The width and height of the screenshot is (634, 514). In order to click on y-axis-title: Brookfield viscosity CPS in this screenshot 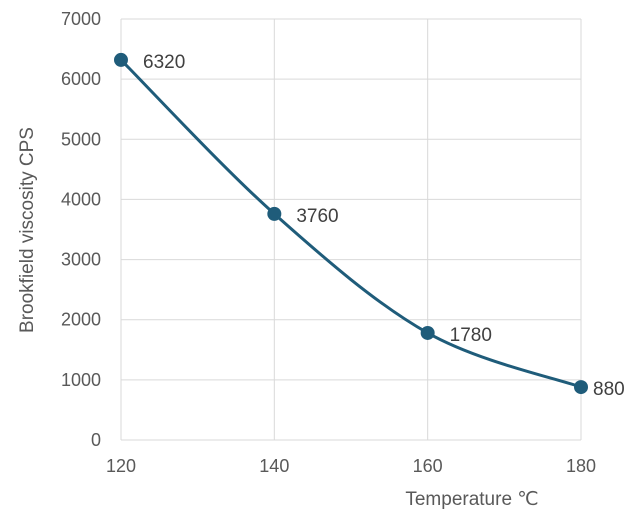, I will do `click(27, 230)`.